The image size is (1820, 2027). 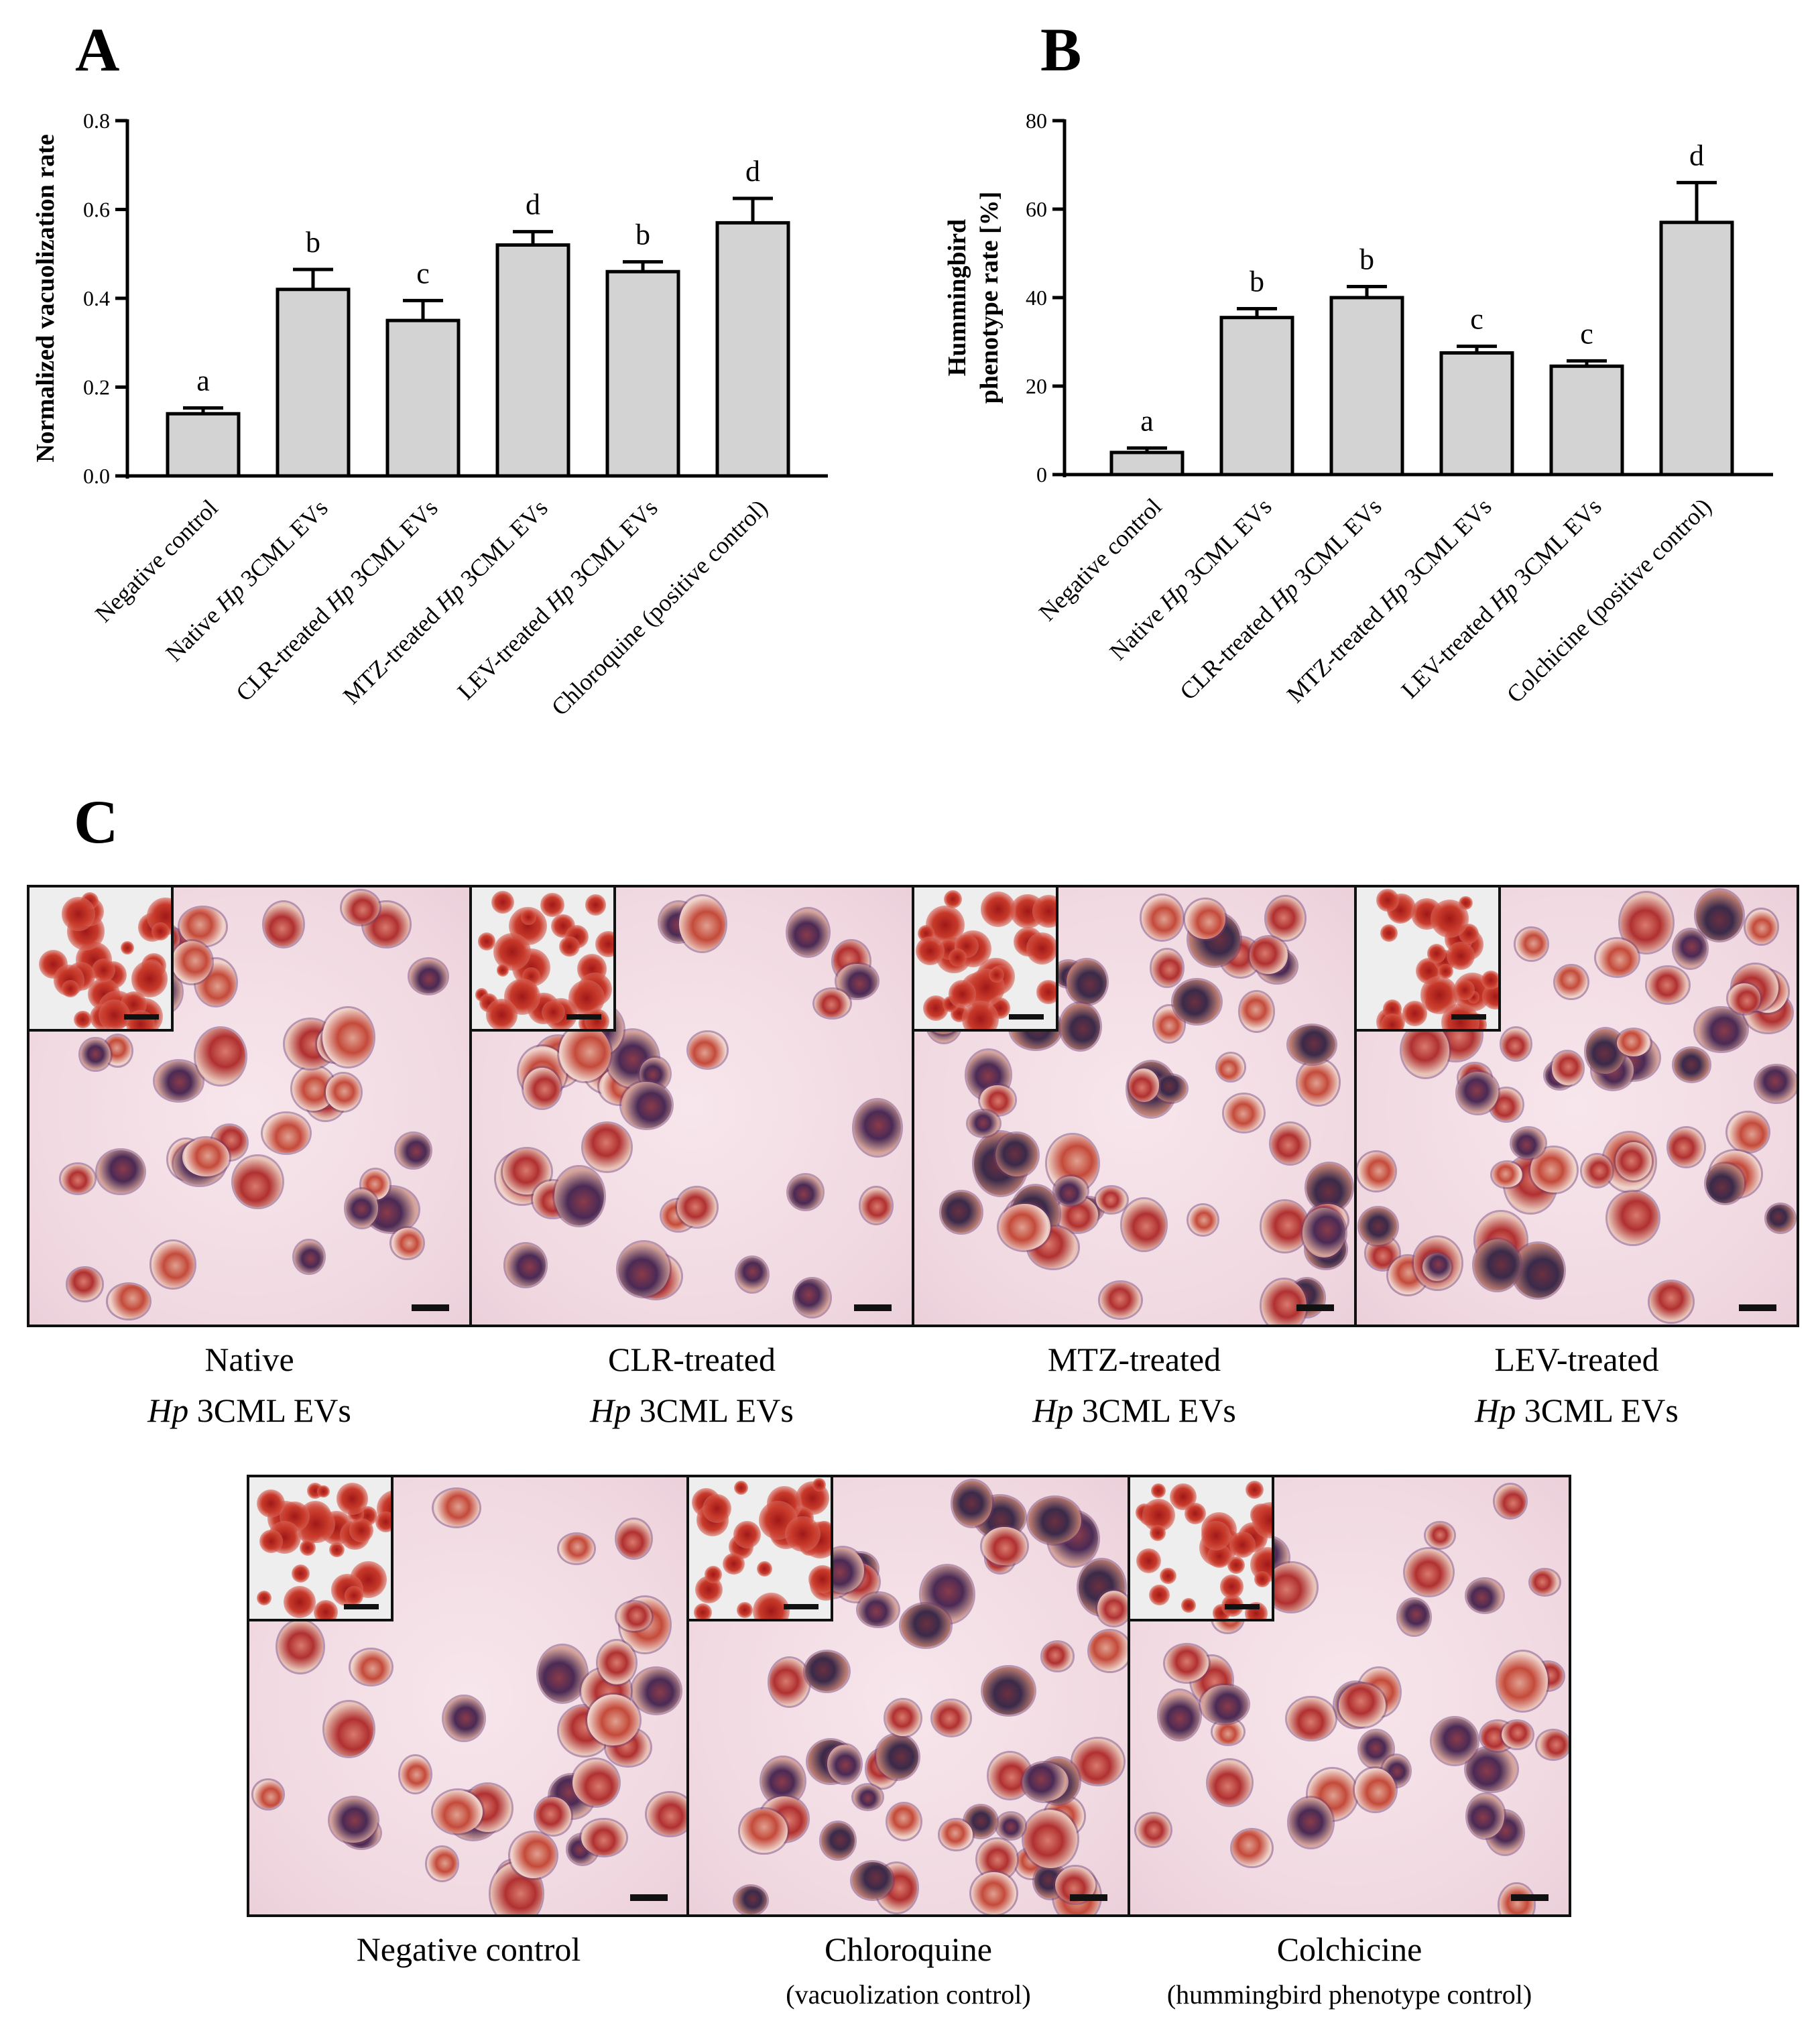 What do you see at coordinates (423, 273) in the screenshot?
I see `significance-letter: c` at bounding box center [423, 273].